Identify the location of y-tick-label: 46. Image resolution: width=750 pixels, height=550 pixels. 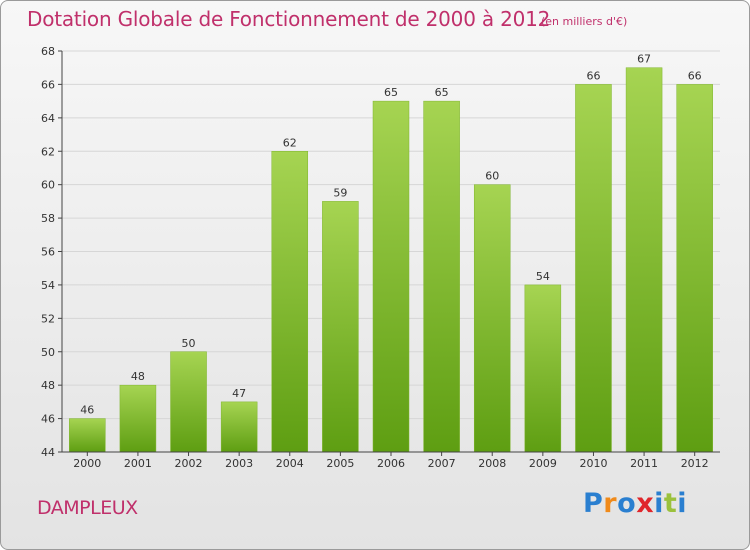
(48, 419).